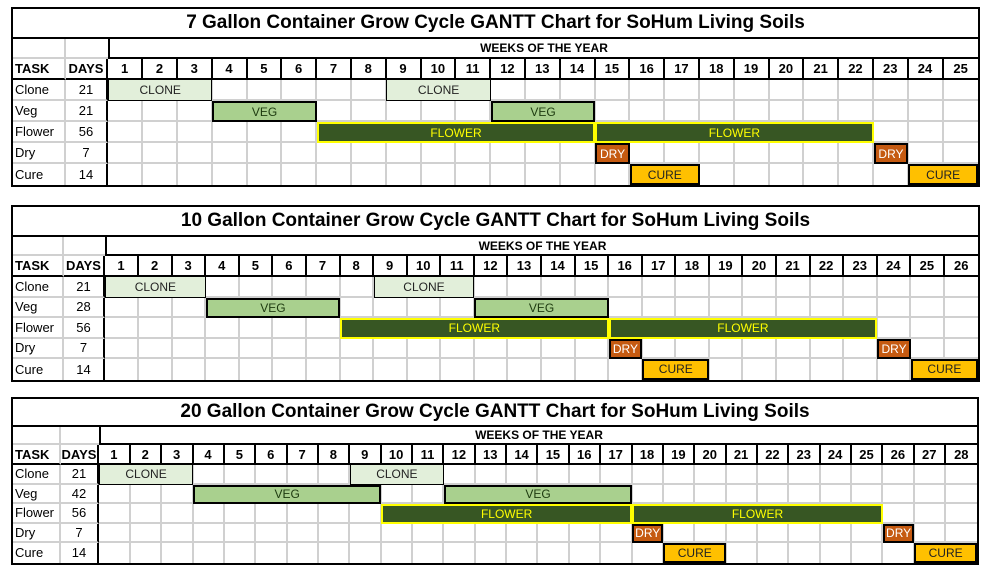 This screenshot has width=987, height=567. I want to click on task-header: TASK, so click(39, 69).